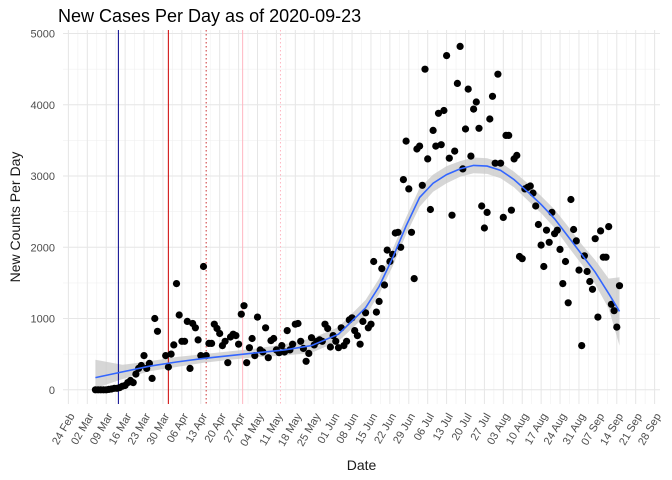 This screenshot has height=480, width=672. What do you see at coordinates (43, 320) in the screenshot?
I see `y-tick-label: 1000` at bounding box center [43, 320].